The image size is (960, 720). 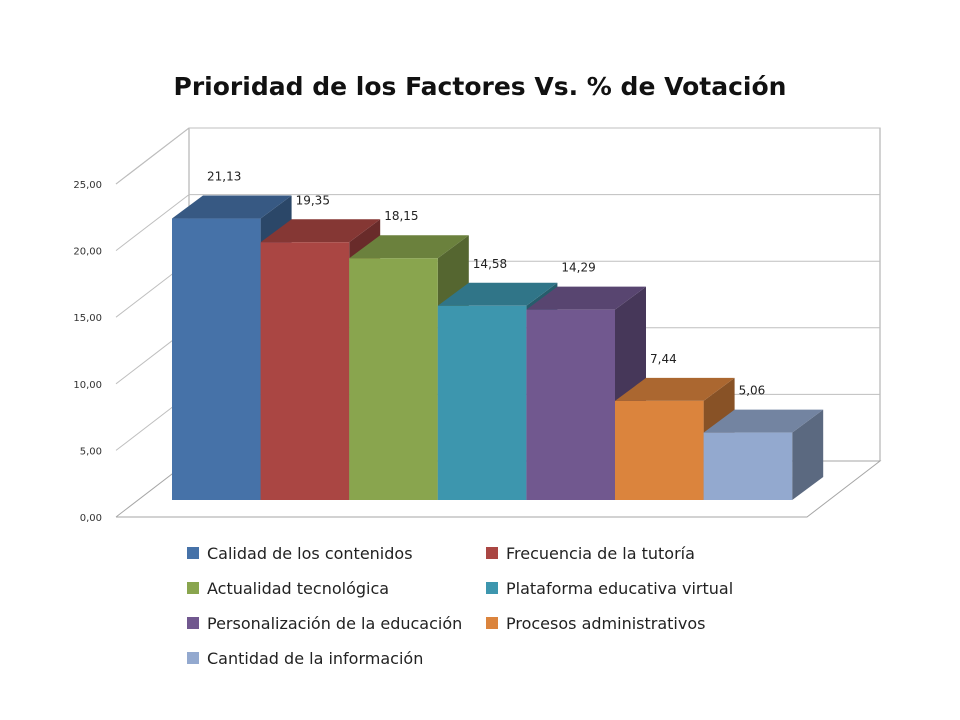 What do you see at coordinates (310, 553) in the screenshot?
I see `legend-label: Calidad de los contenidos` at bounding box center [310, 553].